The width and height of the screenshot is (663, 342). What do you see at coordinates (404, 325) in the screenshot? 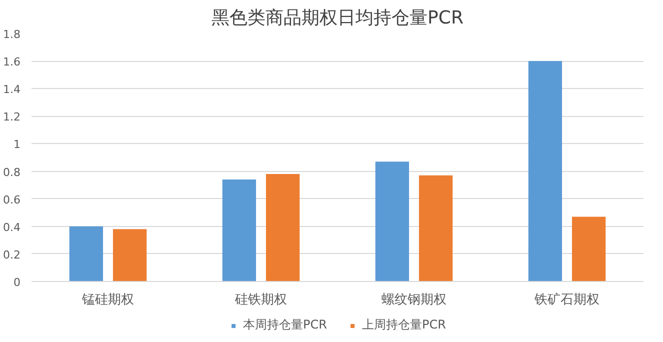
I see `legend-label: 上周持仓量PCR` at bounding box center [404, 325].